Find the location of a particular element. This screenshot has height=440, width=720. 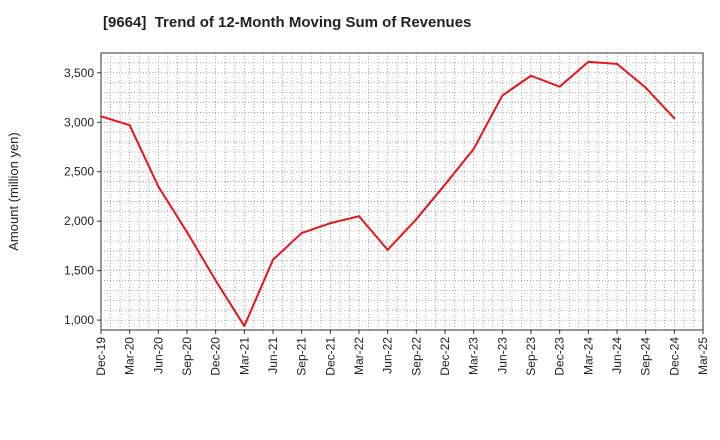

y-tick-label: 2,500 is located at coordinates (79, 172).